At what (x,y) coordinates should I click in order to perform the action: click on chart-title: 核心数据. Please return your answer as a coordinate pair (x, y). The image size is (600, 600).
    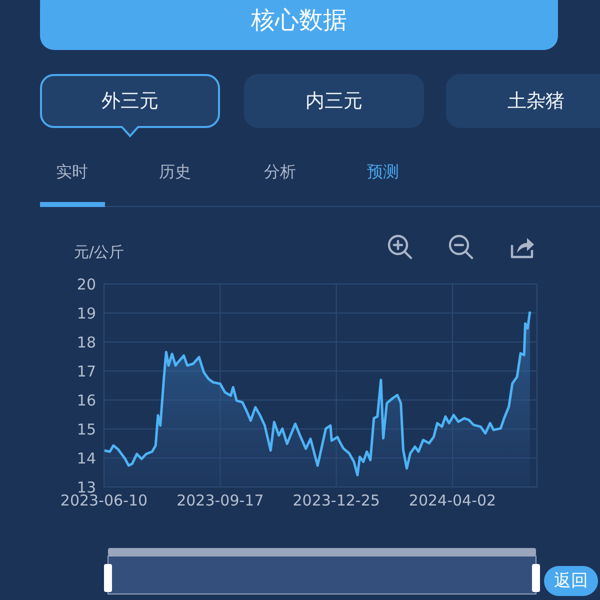
    Looking at the image, I should click on (299, 20).